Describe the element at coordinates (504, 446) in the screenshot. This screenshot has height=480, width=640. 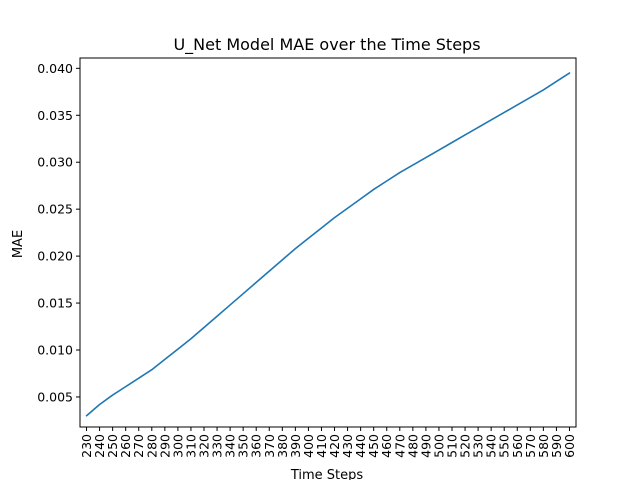
I see `x-tick-label: 550` at that location.